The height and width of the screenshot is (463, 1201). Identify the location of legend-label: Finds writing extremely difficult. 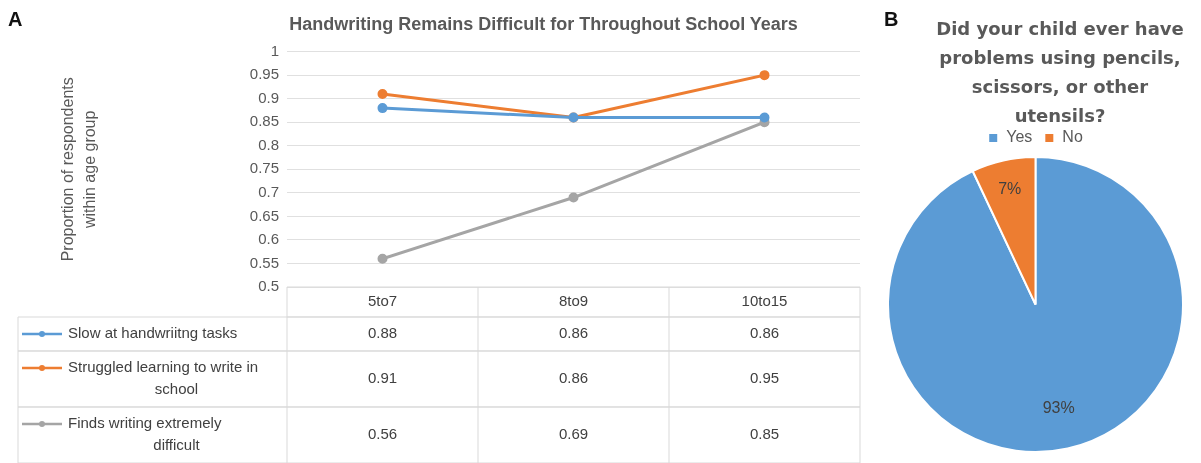
(144, 434).